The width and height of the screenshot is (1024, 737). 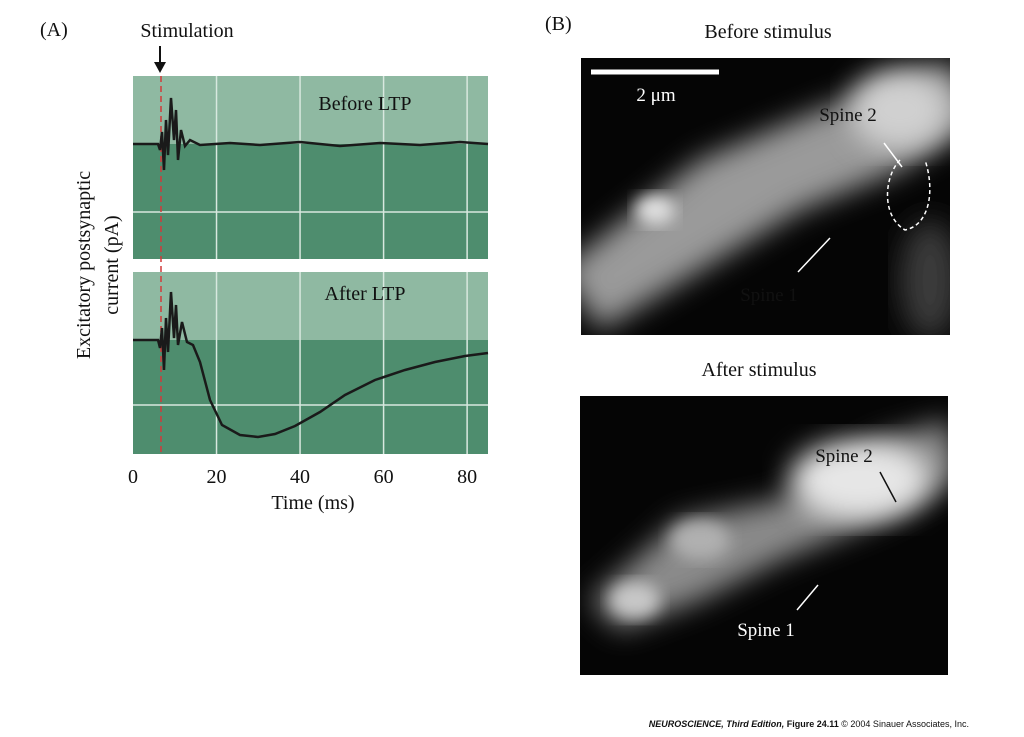 I want to click on trace-after, so click(x=311, y=365).